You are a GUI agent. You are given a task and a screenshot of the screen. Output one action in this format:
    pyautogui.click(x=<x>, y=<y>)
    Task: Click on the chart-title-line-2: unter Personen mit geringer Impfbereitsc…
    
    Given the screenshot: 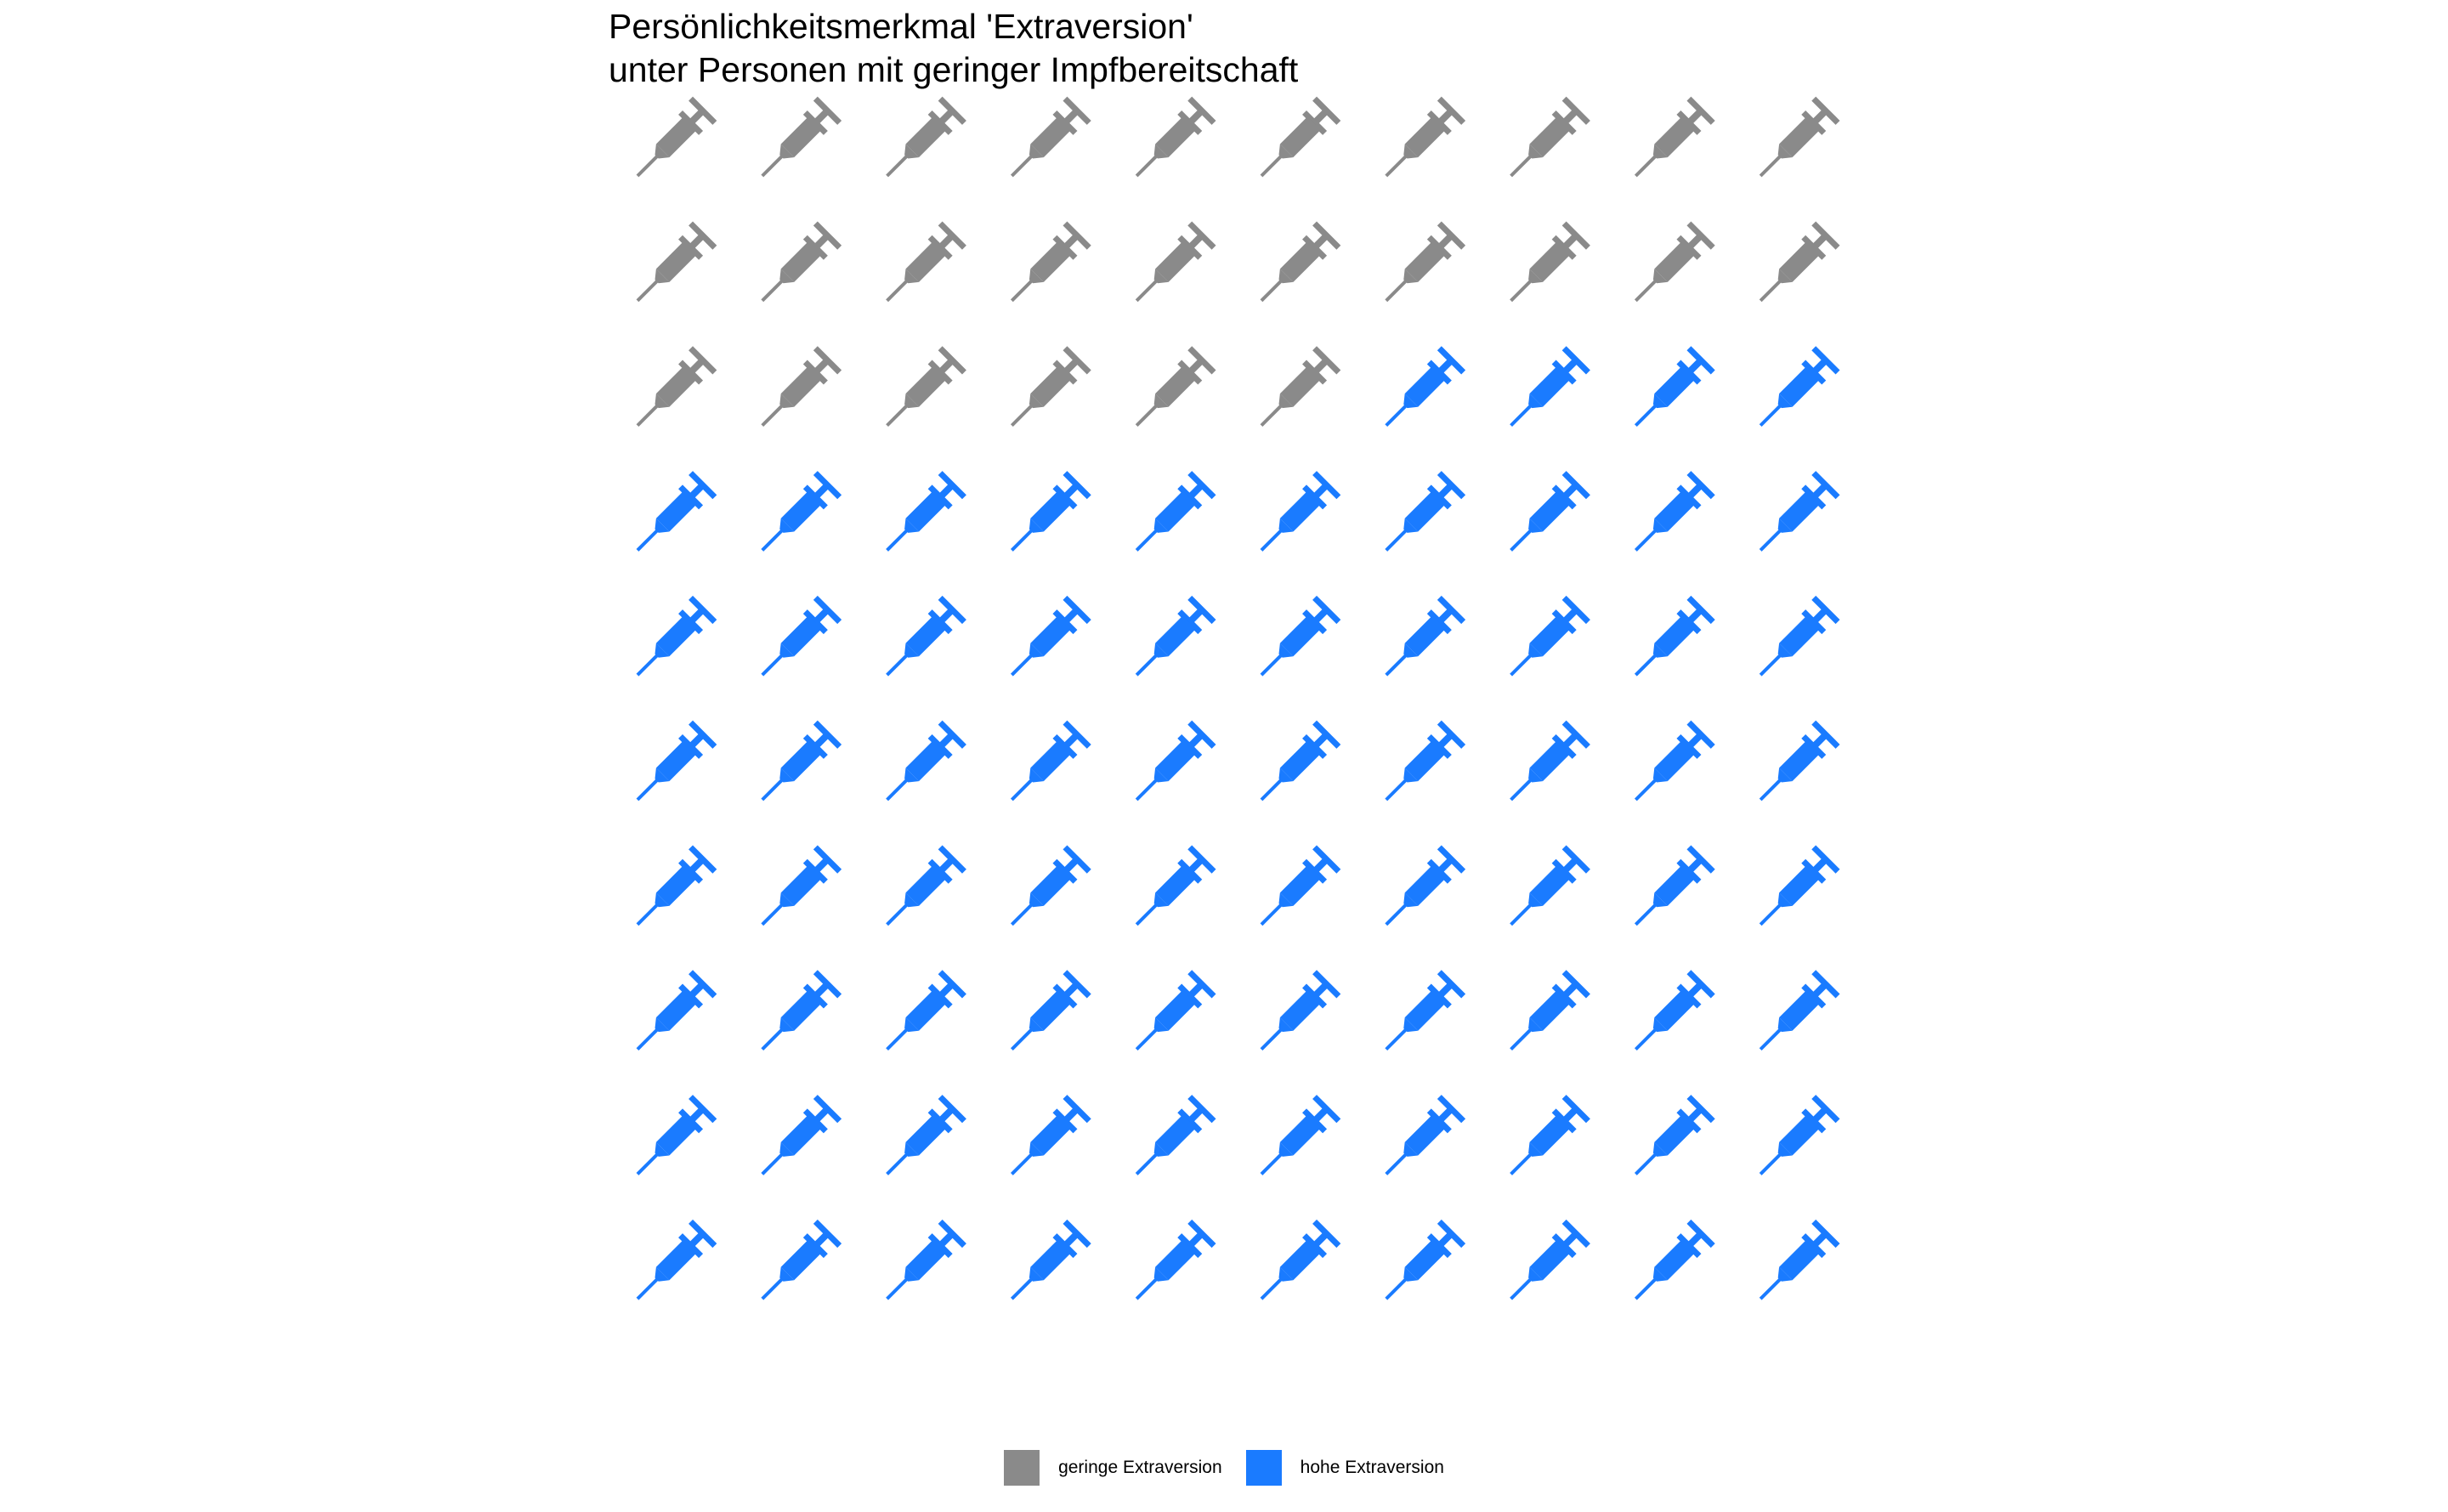 What is the action you would take?
    pyautogui.click(x=954, y=69)
    